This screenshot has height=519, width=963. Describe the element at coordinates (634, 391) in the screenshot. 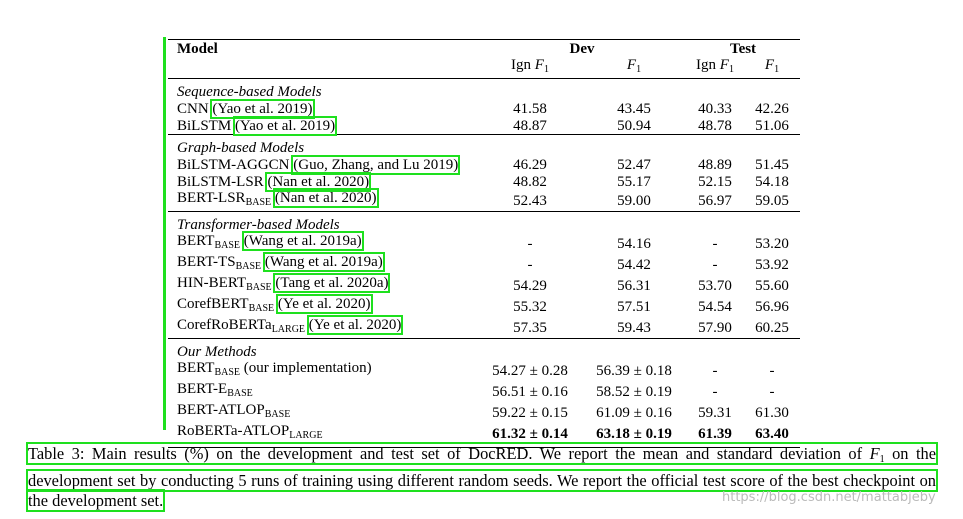

I see `value: 58.52 ± 0.19` at that location.